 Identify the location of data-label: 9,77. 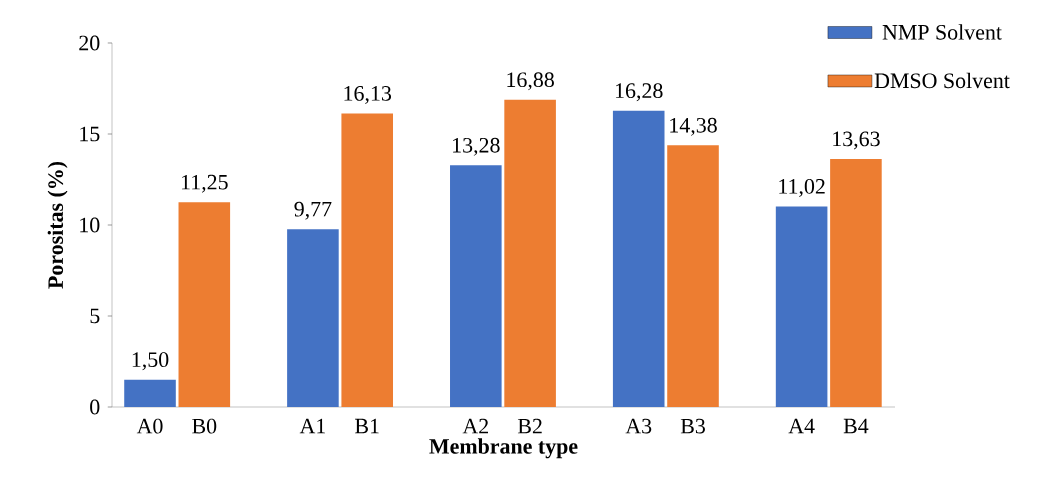
(313, 210).